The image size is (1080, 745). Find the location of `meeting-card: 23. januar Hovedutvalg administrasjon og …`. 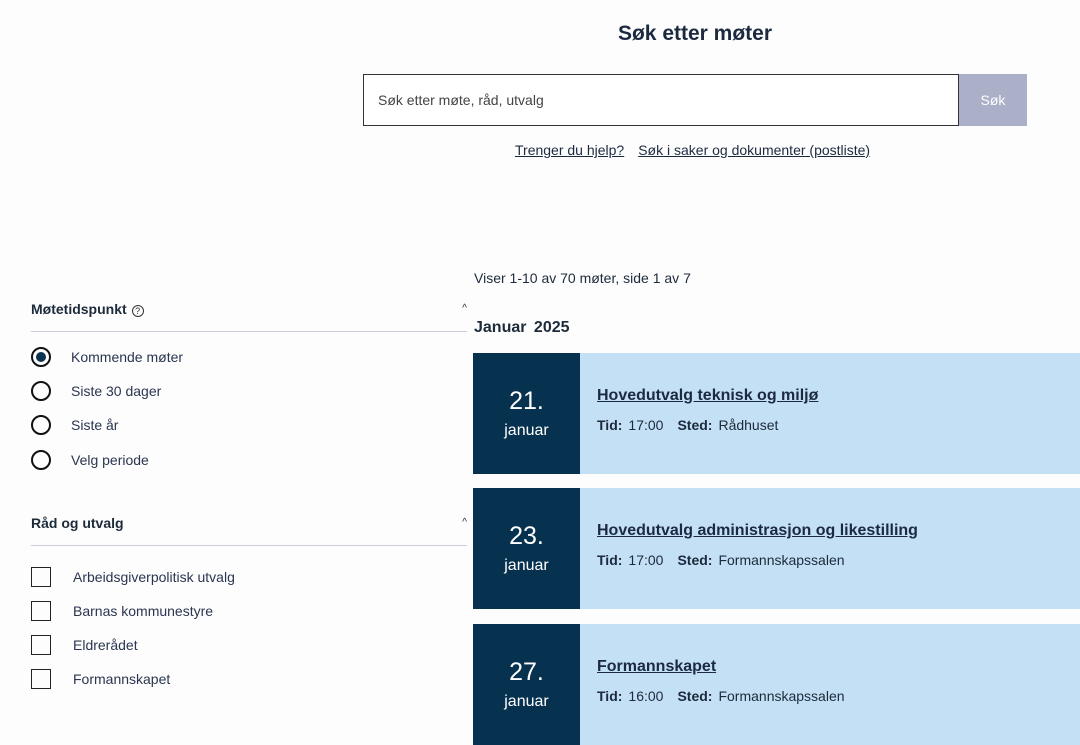

meeting-card: 23. januar Hovedutvalg administrasjon og … is located at coordinates (776, 548).